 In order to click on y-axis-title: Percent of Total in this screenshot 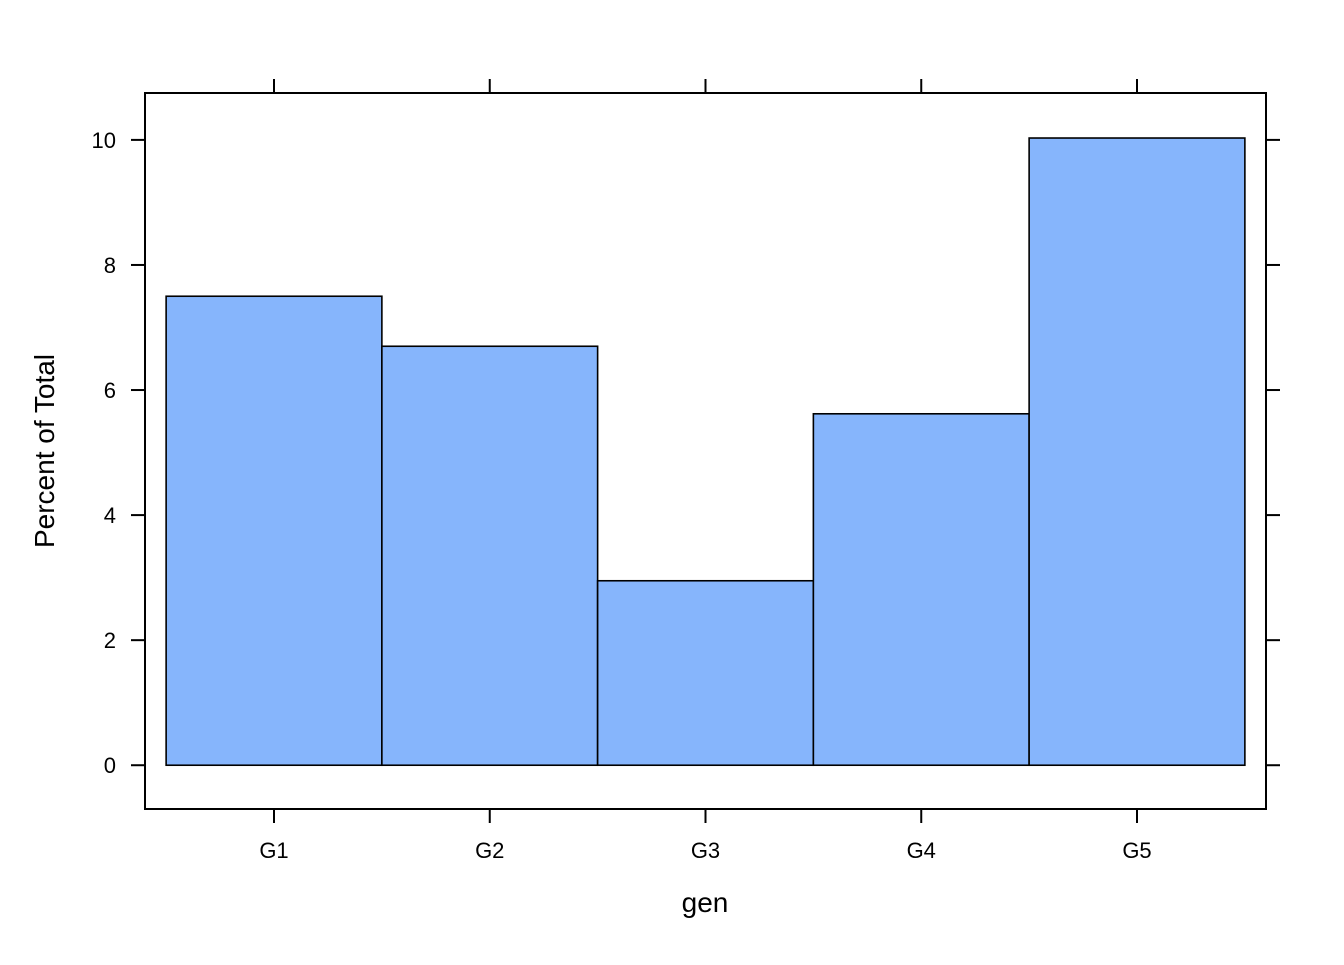, I will do `click(44, 451)`.